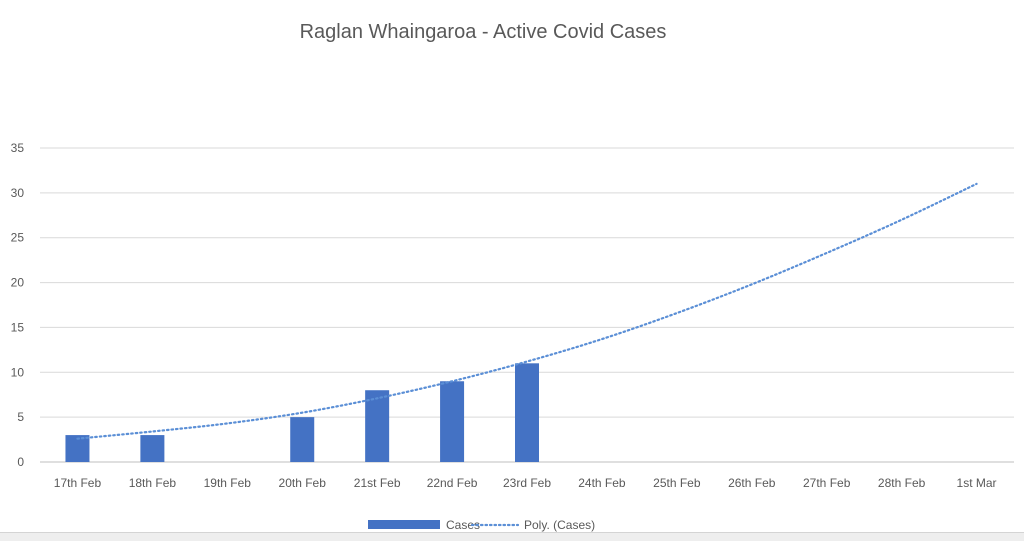  What do you see at coordinates (18, 327) in the screenshot?
I see `y-tick-label: 15` at bounding box center [18, 327].